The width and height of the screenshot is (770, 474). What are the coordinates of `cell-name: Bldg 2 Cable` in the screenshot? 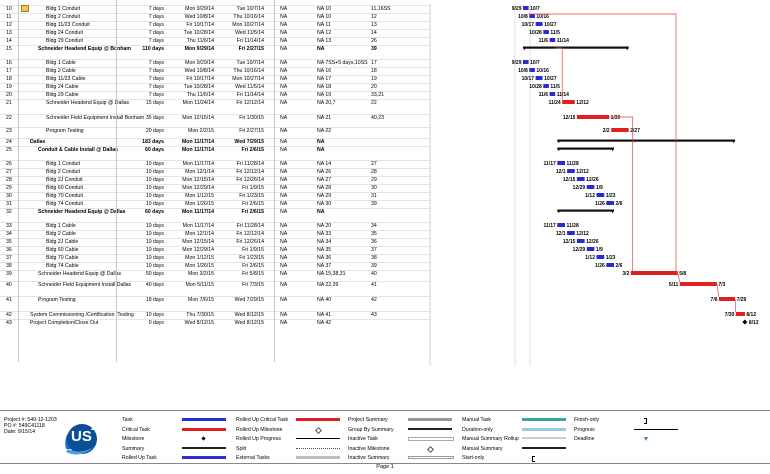 It's located at (61, 71).